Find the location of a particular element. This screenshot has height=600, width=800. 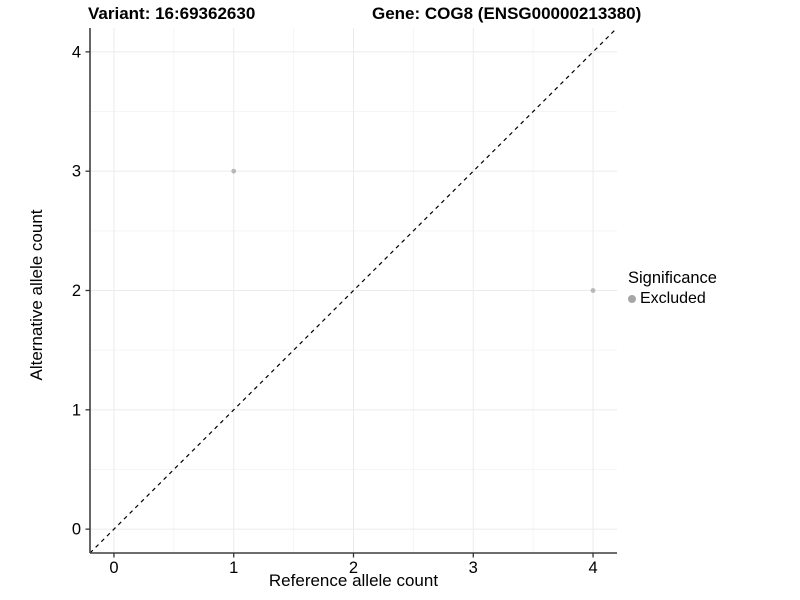

y-tick-label: 3 is located at coordinates (76, 172).